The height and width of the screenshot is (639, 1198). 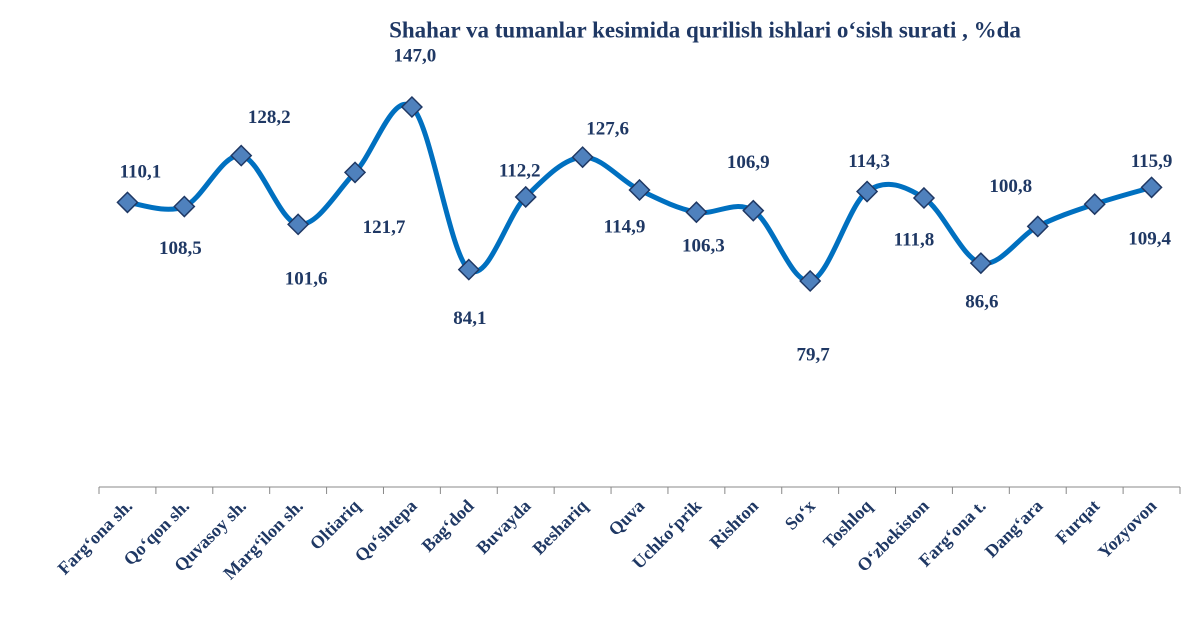 What do you see at coordinates (415, 55) in the screenshot?
I see `data-label: 147,0` at bounding box center [415, 55].